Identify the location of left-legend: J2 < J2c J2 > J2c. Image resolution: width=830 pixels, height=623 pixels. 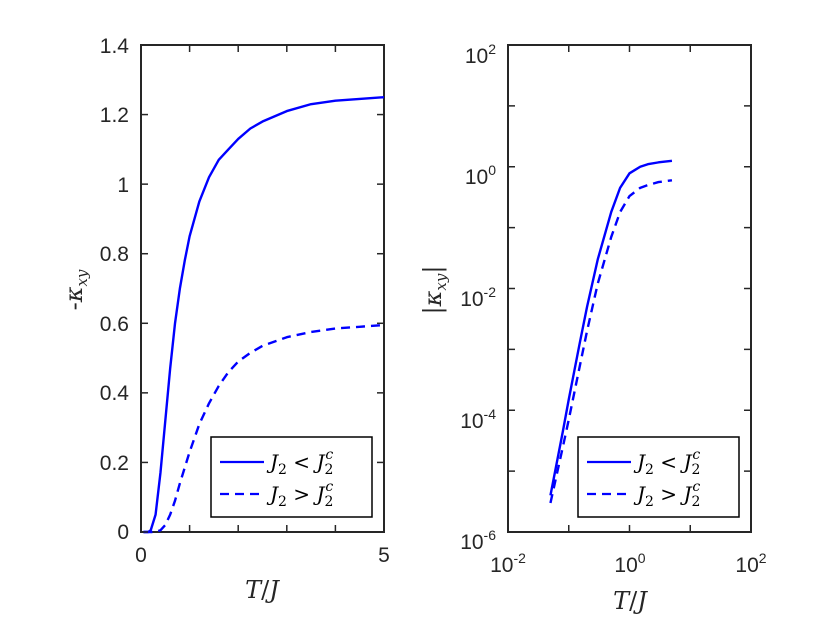
(291, 477).